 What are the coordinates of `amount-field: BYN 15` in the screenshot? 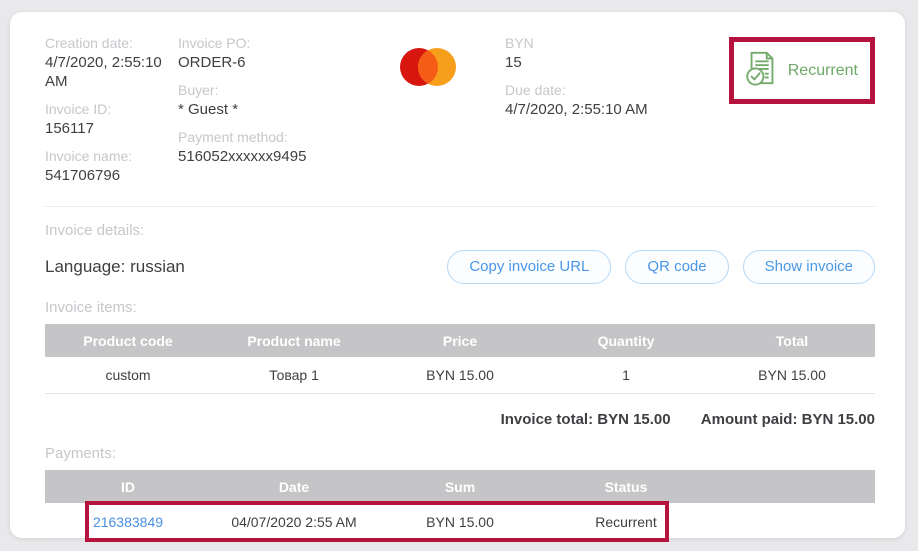 It's located at (617, 53).